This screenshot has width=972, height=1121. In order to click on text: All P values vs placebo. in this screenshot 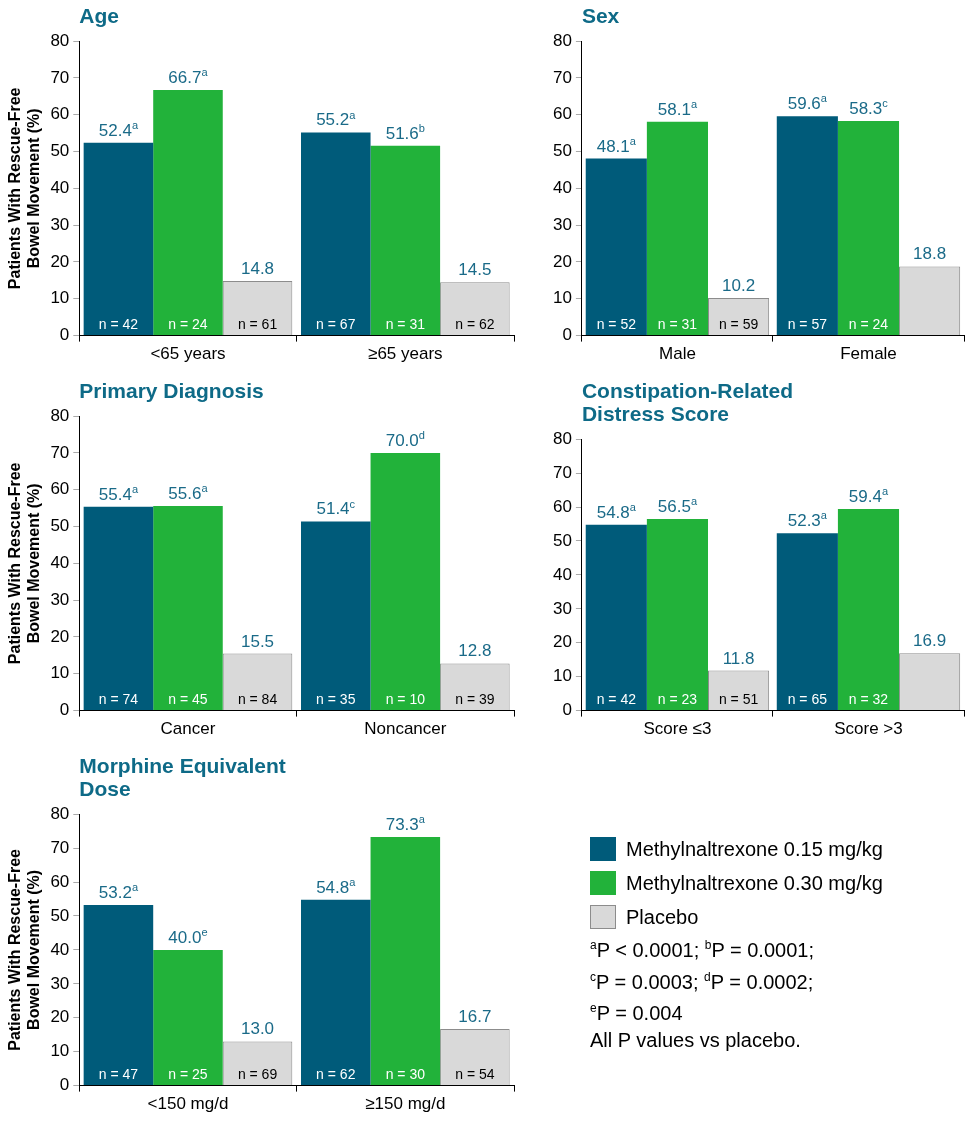, I will do `click(695, 1039)`.